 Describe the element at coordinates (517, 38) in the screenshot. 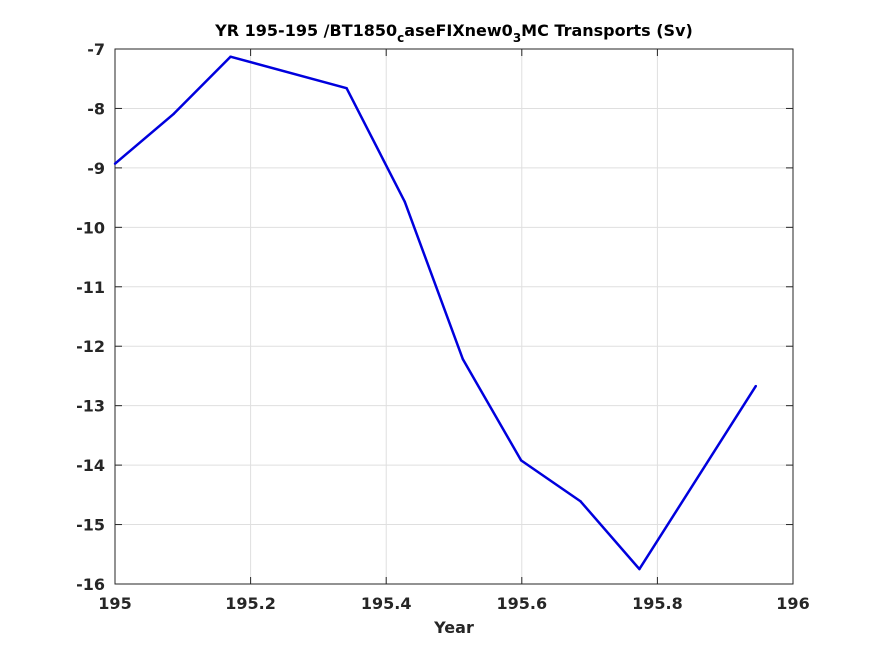

I see `chart-title-subscript-2: 3` at that location.